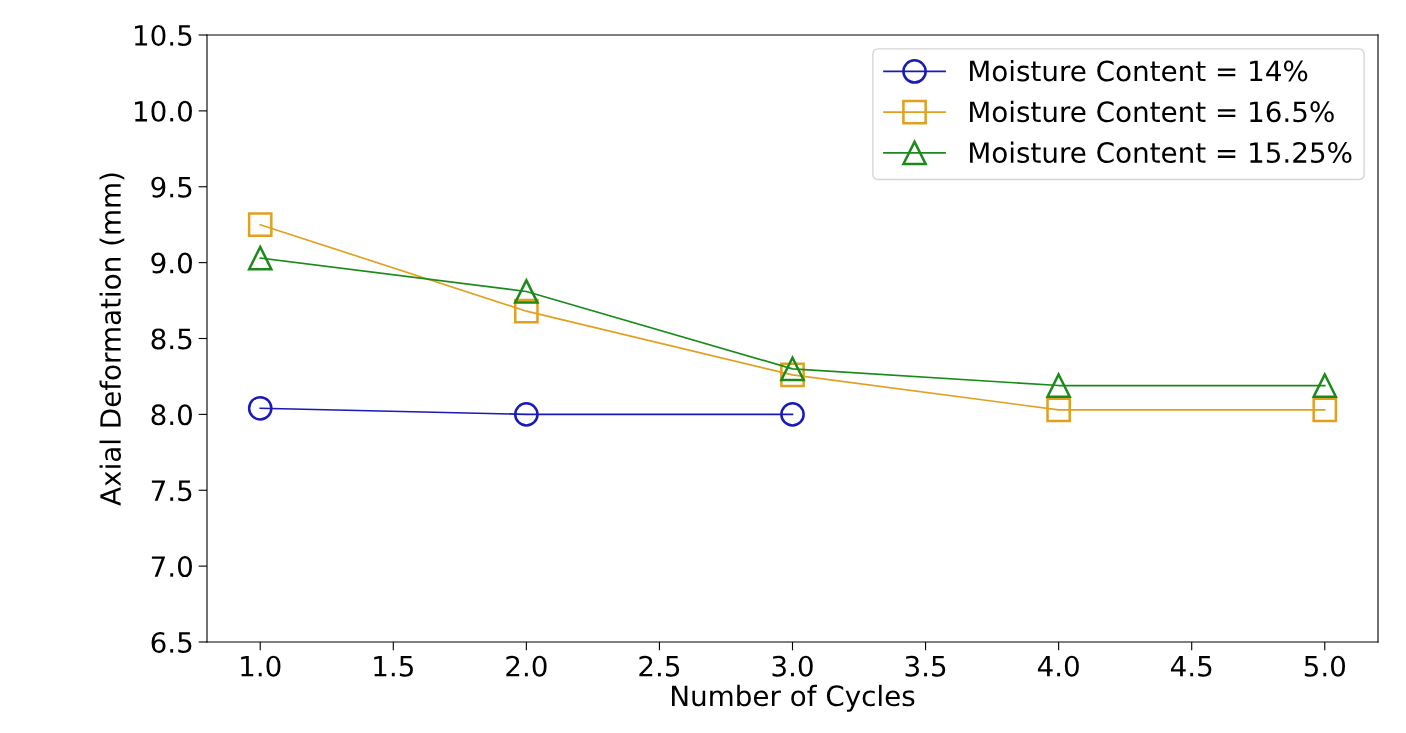 This screenshot has width=1406, height=733. I want to click on x-tick-label: 1.0, so click(261, 666).